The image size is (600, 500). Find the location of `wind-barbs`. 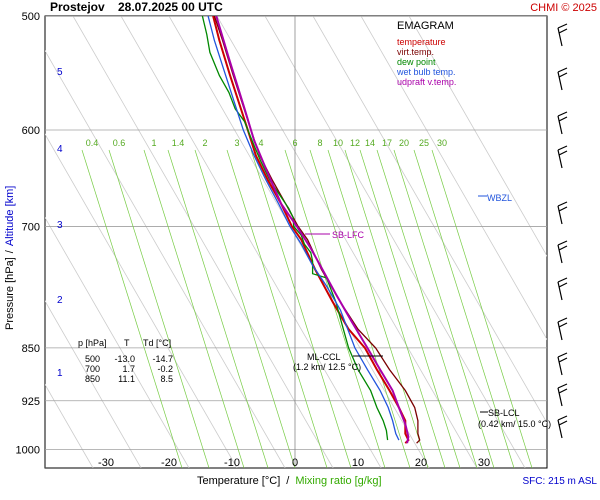

wind-barbs is located at coordinates (562, 231).